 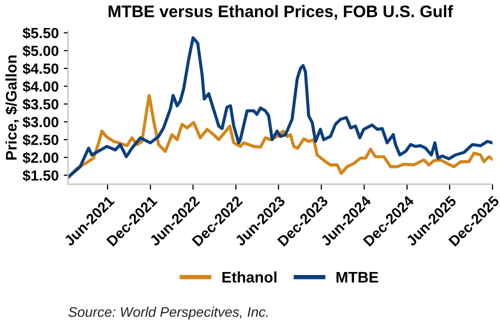 I want to click on source-note: Source: World Perspecitves, Inc., so click(x=168, y=313).